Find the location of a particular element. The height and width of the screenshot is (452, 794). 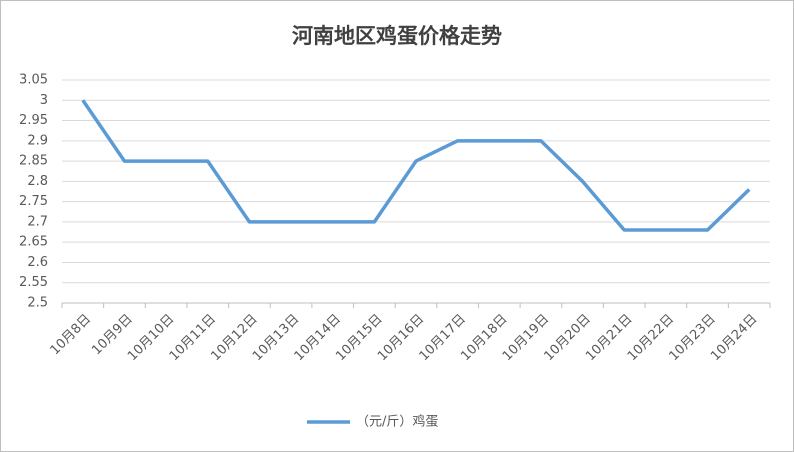

chart-title: 河南地区鸡蛋价格走势 is located at coordinates (397, 36).